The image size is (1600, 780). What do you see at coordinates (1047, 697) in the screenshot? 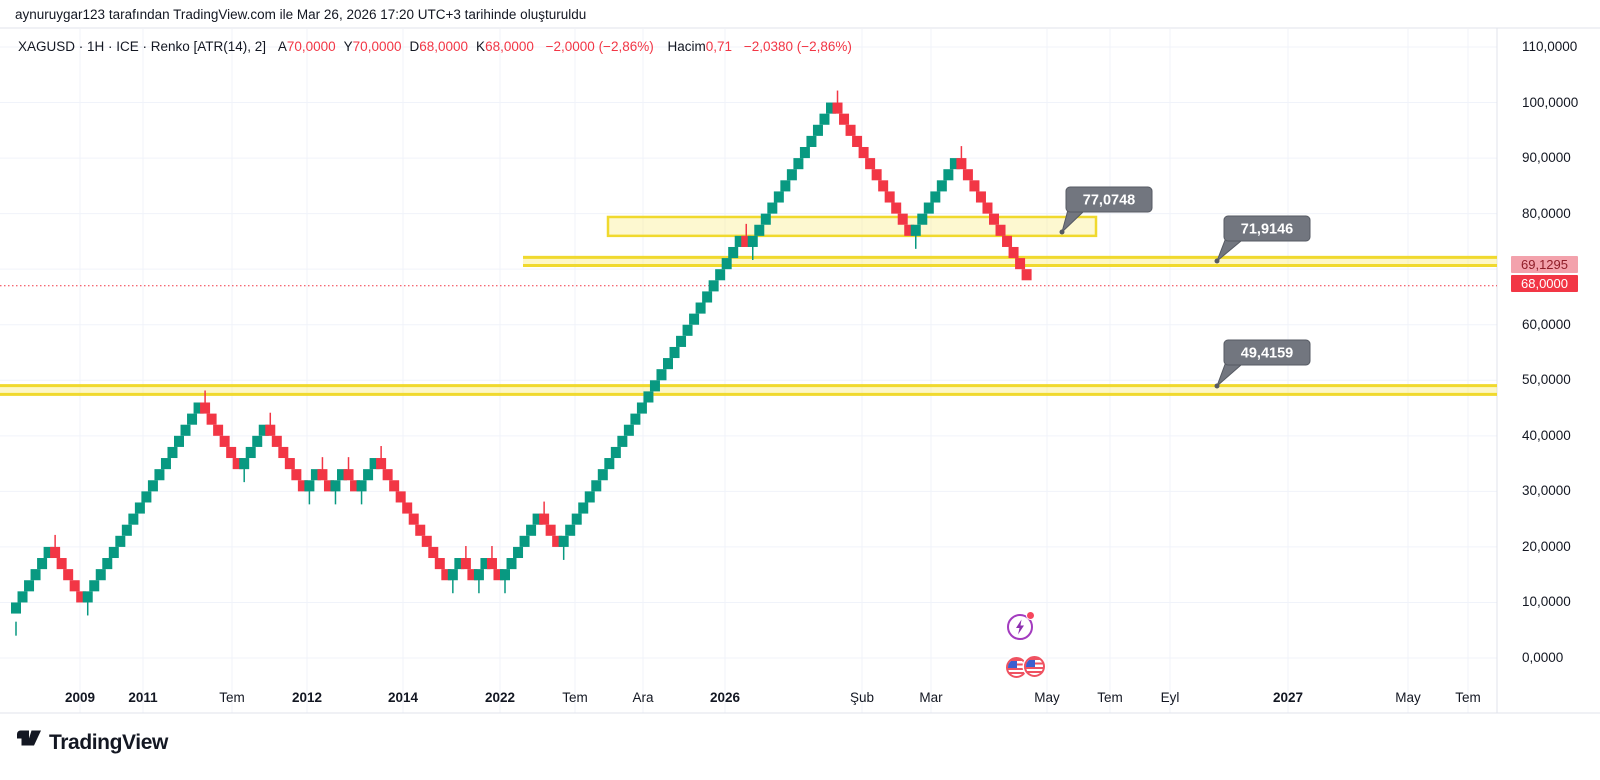
I see `time-tick-label: May` at bounding box center [1047, 697].